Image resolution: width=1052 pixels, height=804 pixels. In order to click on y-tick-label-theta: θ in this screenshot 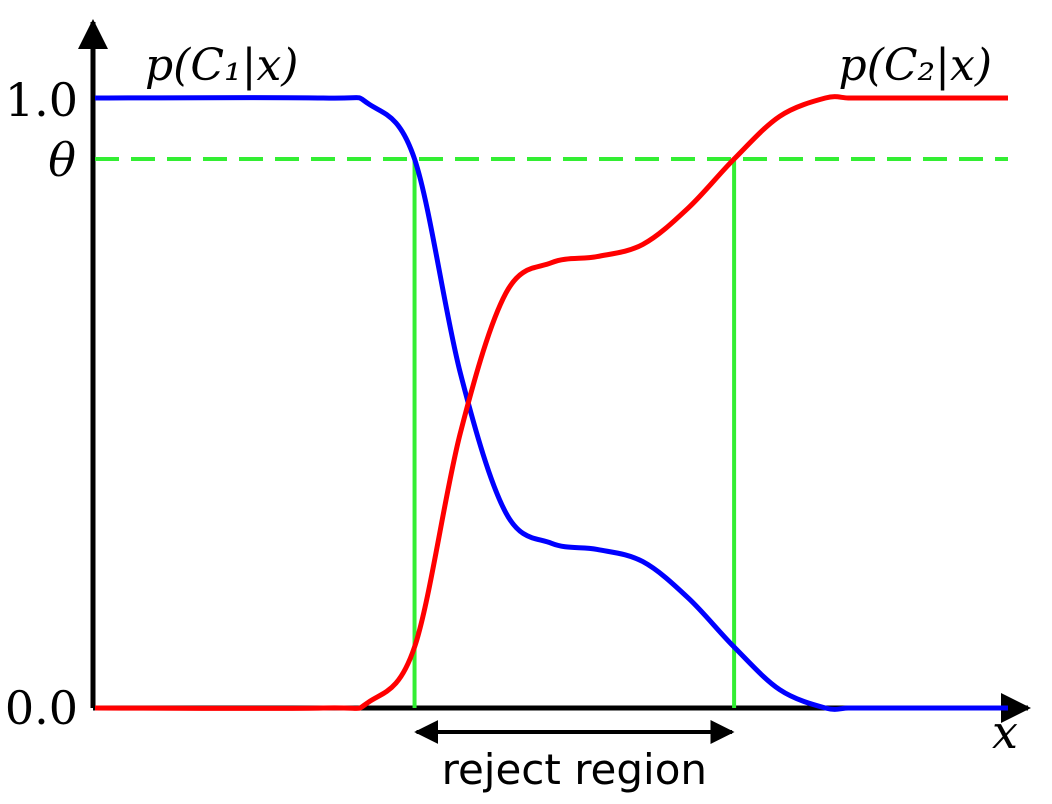, I will do `click(62, 160)`.